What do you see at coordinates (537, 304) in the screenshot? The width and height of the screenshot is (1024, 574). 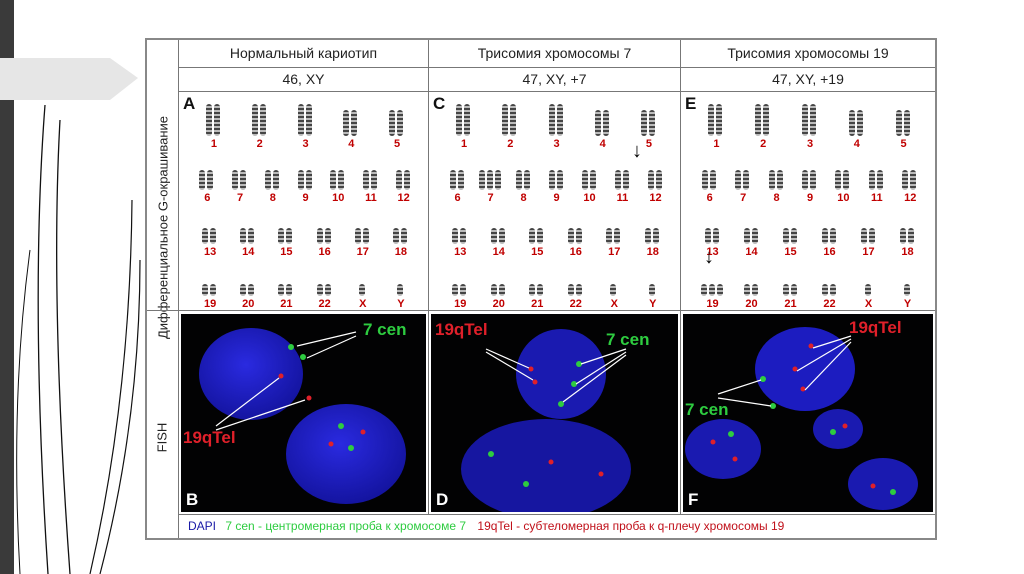 I see `chromosome-number: 21` at bounding box center [537, 304].